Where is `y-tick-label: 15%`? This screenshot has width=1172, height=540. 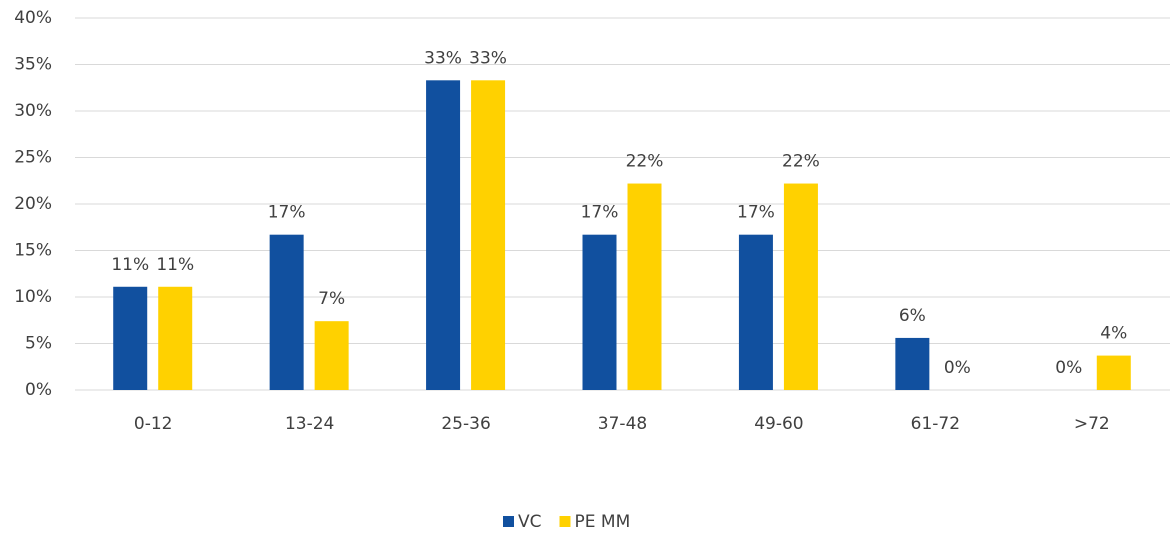 y-tick-label: 15% is located at coordinates (33, 251).